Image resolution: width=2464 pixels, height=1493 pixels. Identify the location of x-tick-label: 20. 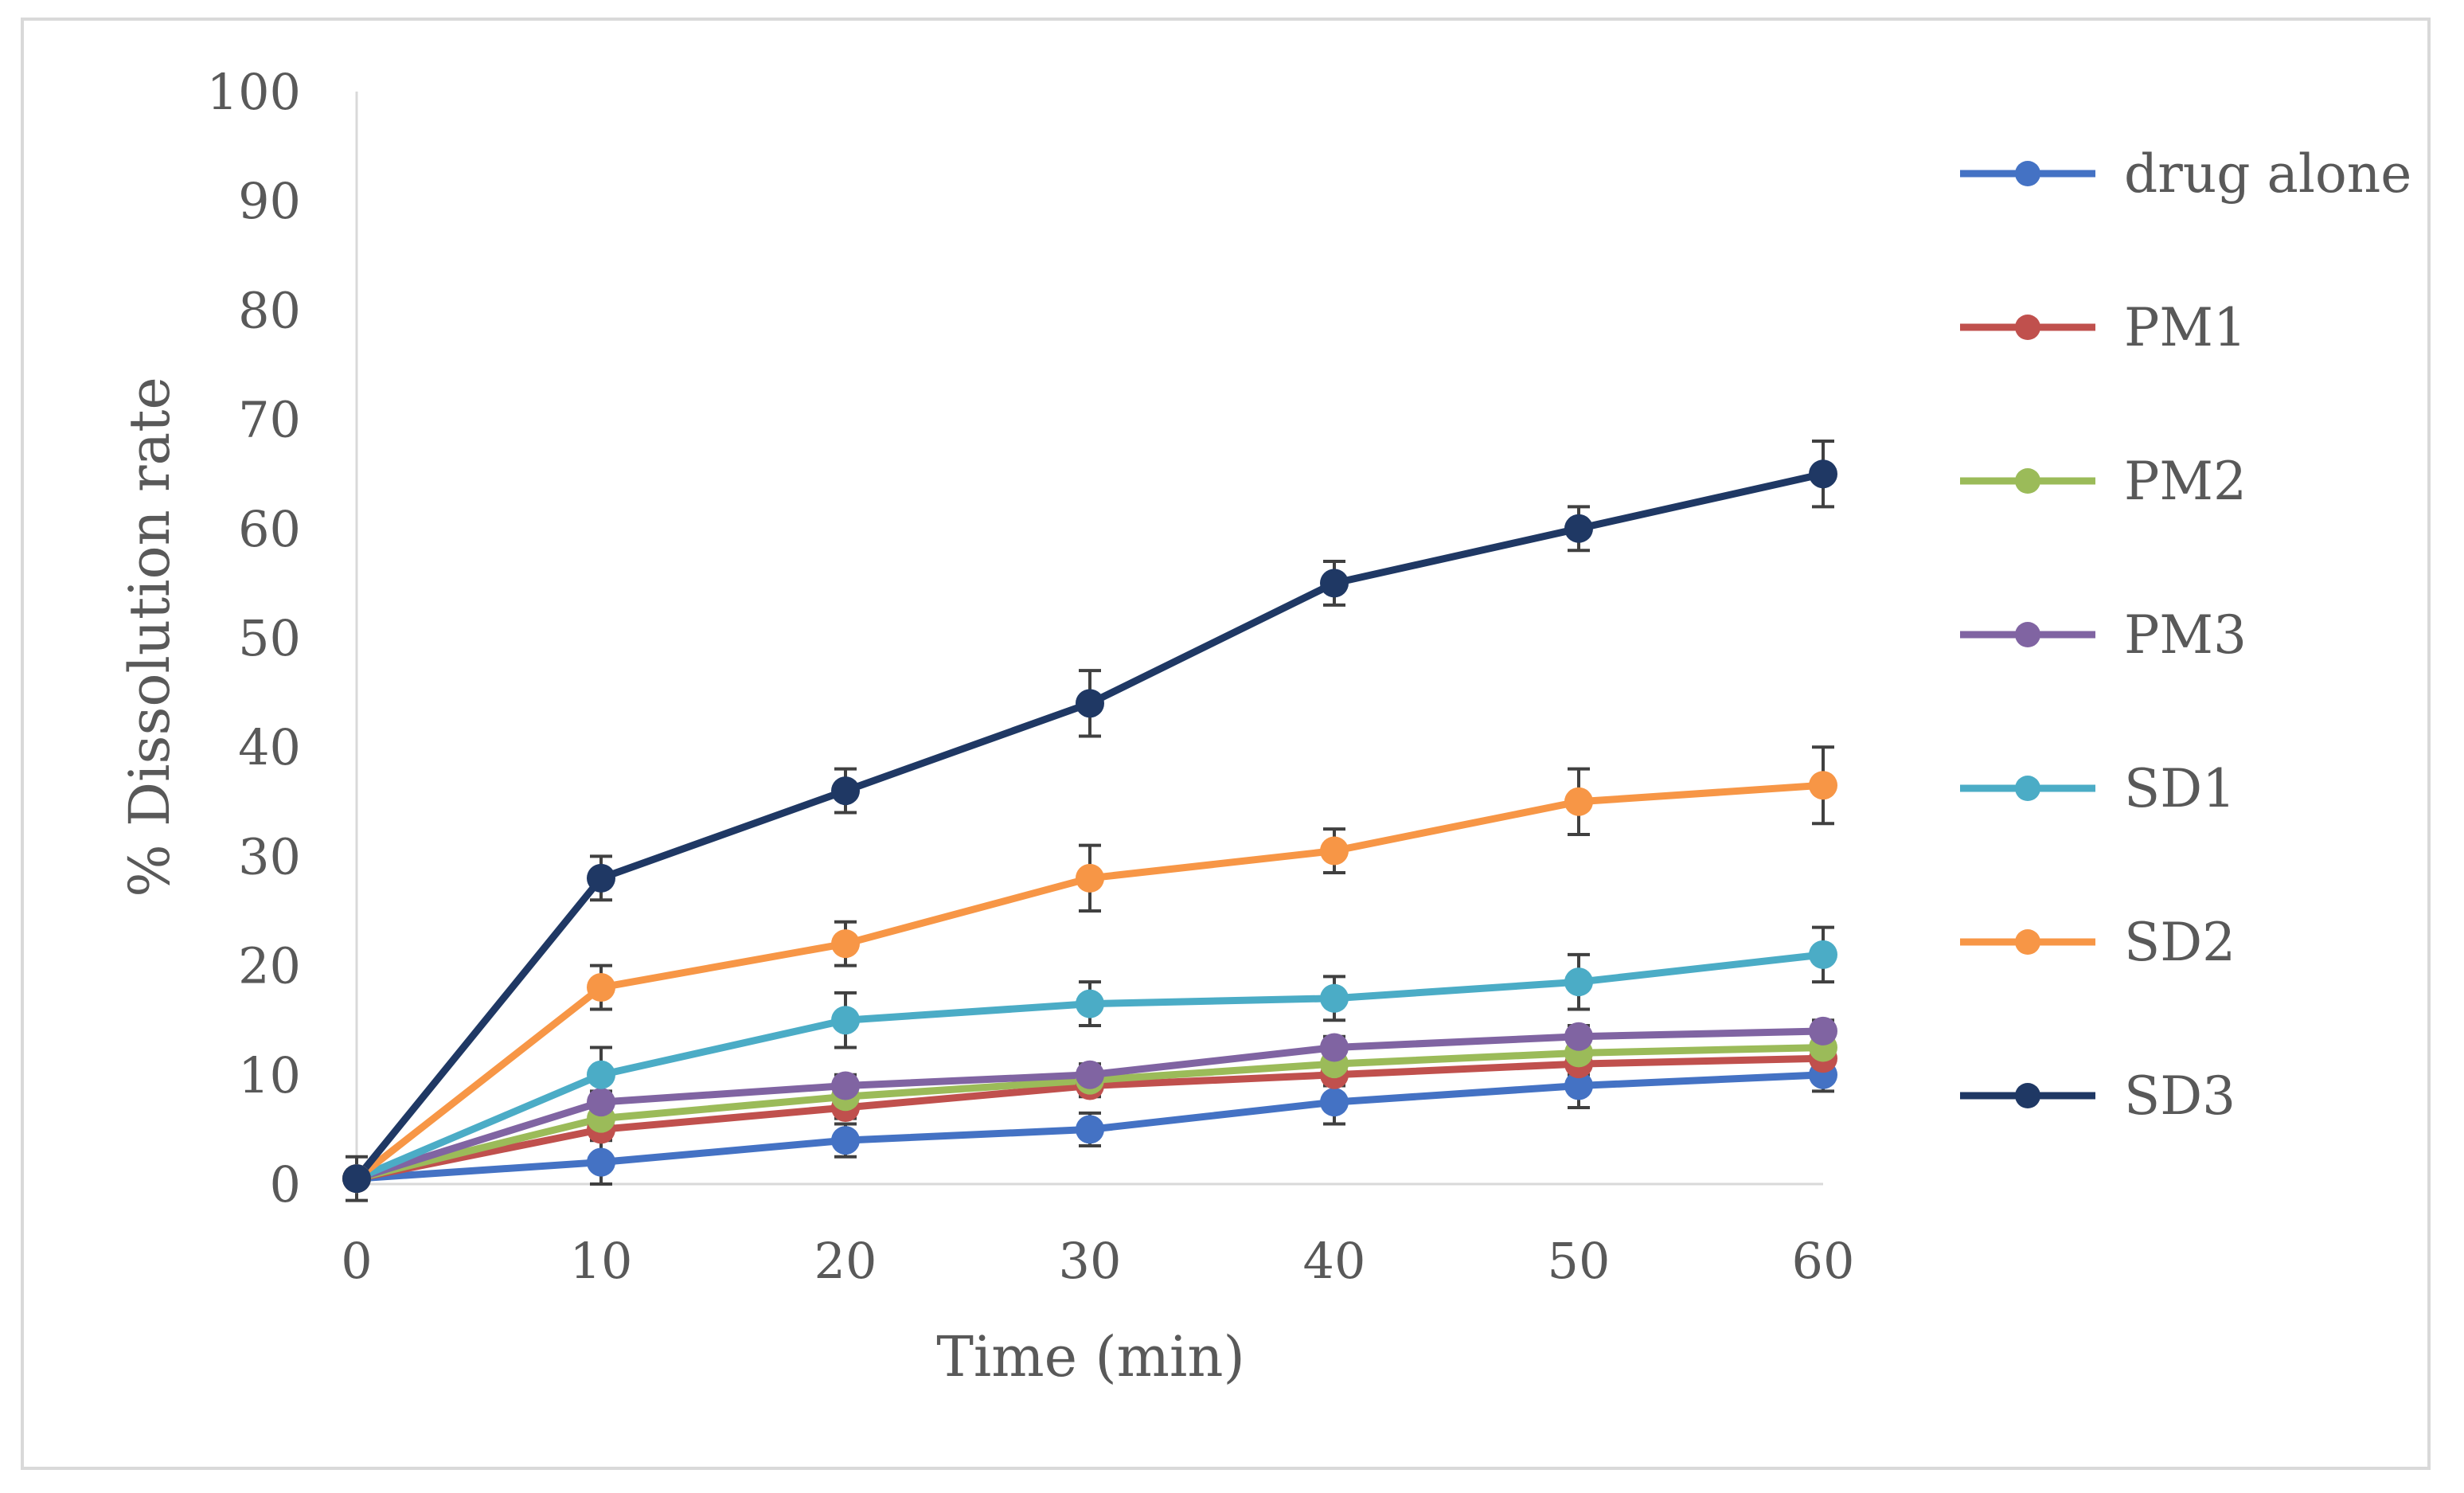
(845, 1261).